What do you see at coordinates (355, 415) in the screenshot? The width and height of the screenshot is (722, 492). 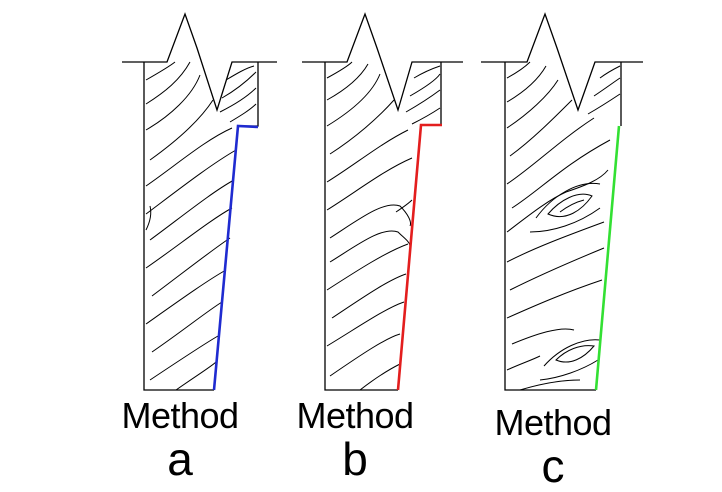 I see `method-b-word: Method` at bounding box center [355, 415].